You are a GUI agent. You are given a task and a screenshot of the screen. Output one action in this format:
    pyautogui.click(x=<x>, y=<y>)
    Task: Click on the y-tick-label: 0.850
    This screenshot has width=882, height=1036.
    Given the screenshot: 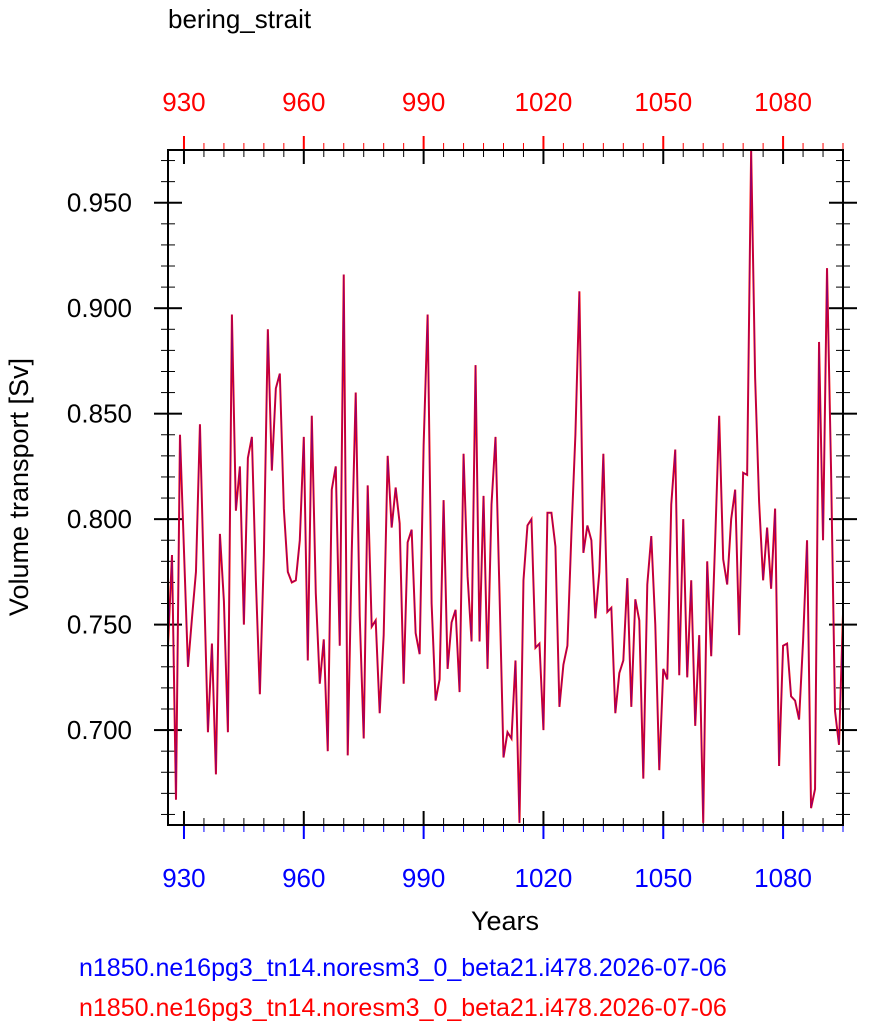 What is the action you would take?
    pyautogui.click(x=99, y=414)
    